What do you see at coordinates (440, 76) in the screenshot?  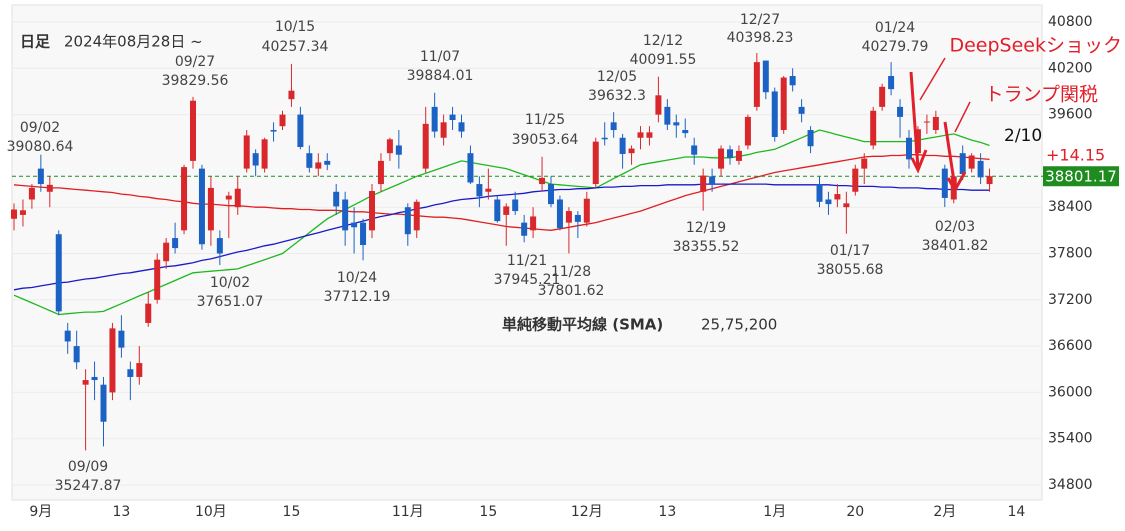 I see `annotation-value: 39884.01` at bounding box center [440, 76].